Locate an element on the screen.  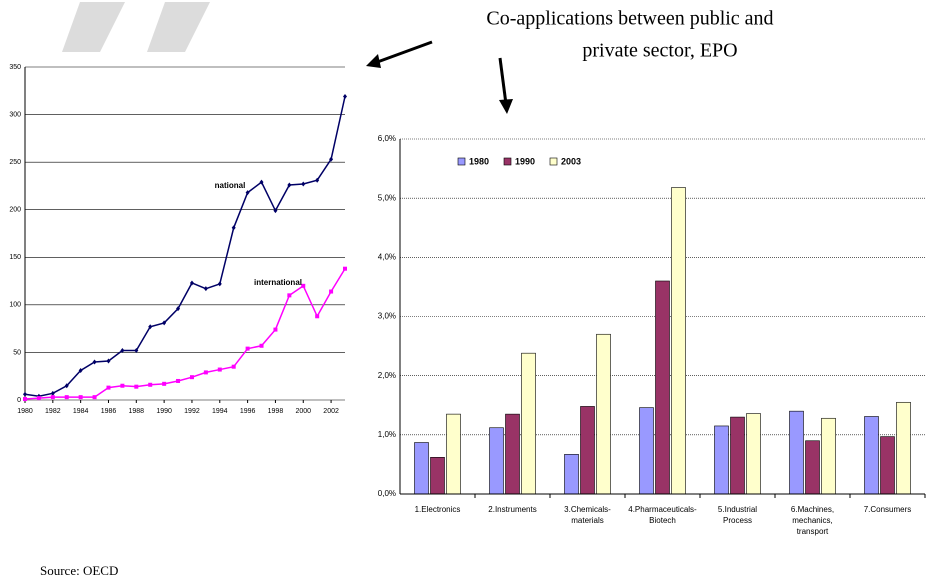
x-tick-label: 1996 is located at coordinates (248, 411).